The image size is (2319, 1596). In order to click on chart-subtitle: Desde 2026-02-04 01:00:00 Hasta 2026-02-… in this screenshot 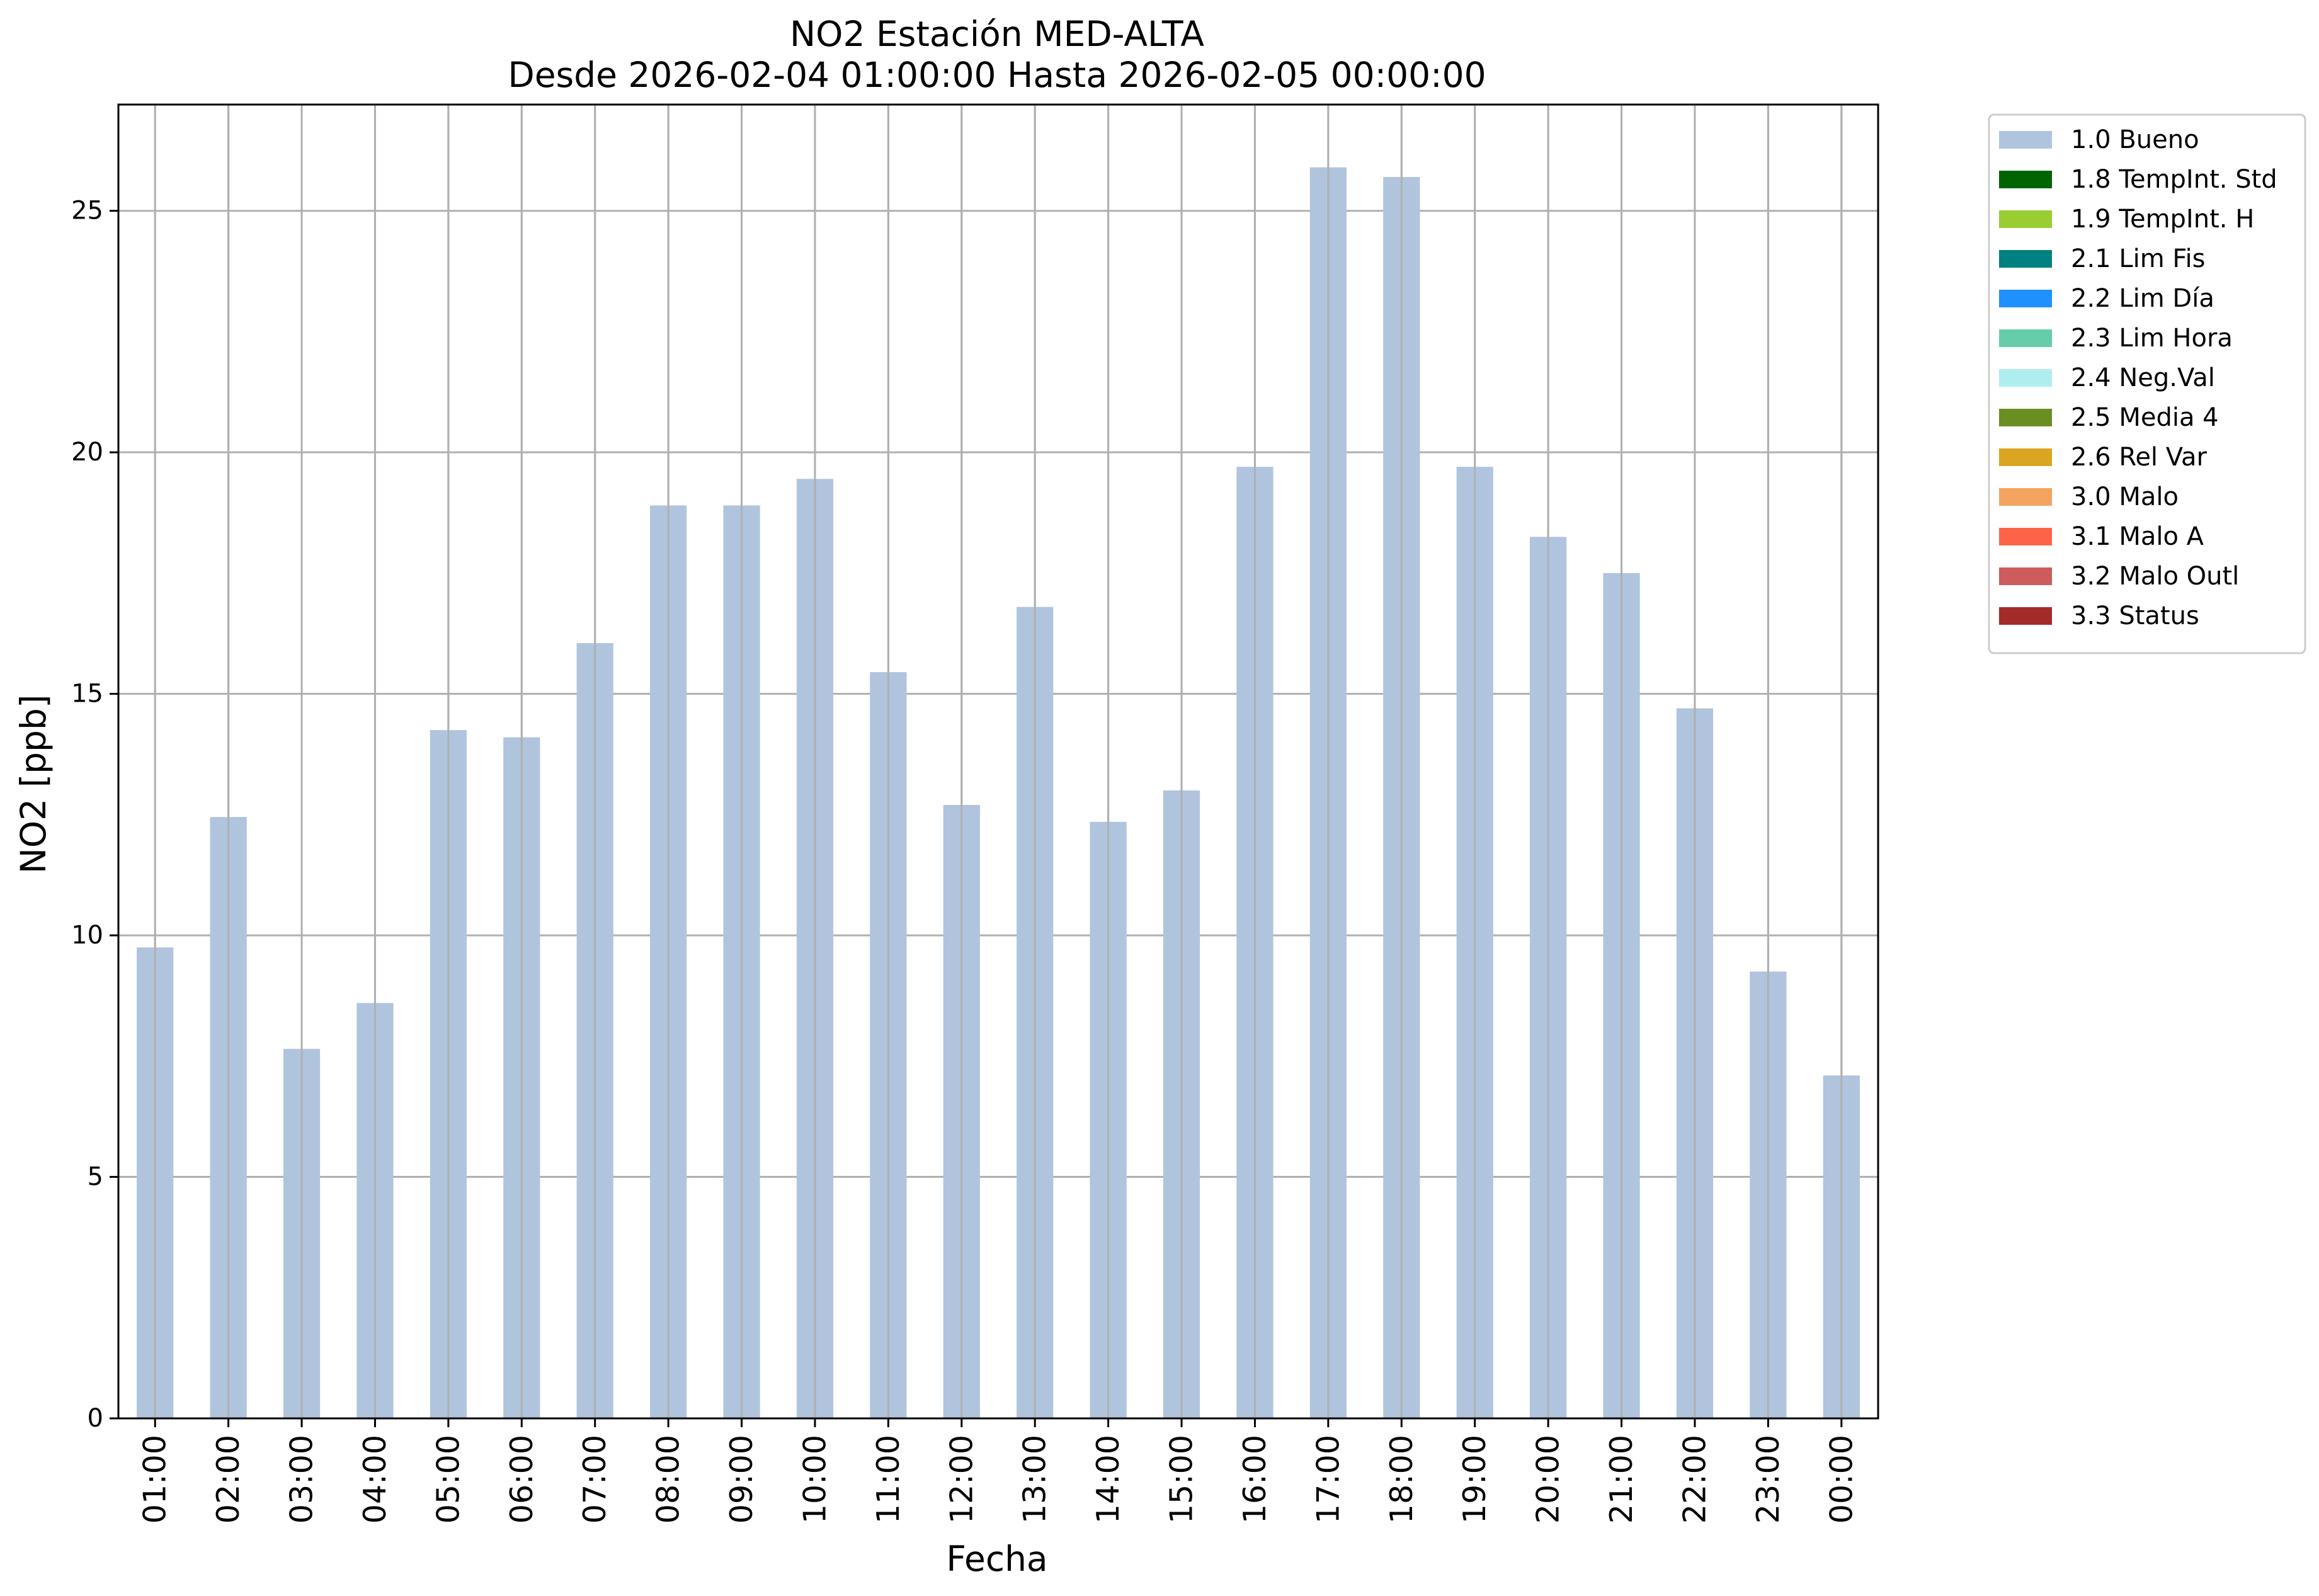, I will do `click(997, 75)`.